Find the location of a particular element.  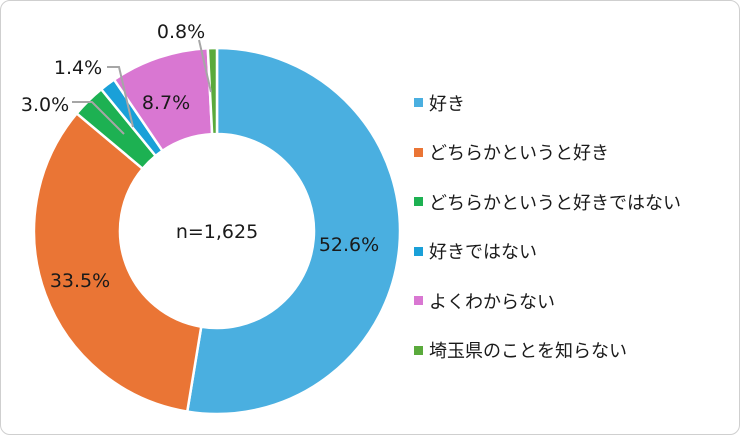

legend-item-yoku-wakaranai: よくわからない is located at coordinates (547, 301).